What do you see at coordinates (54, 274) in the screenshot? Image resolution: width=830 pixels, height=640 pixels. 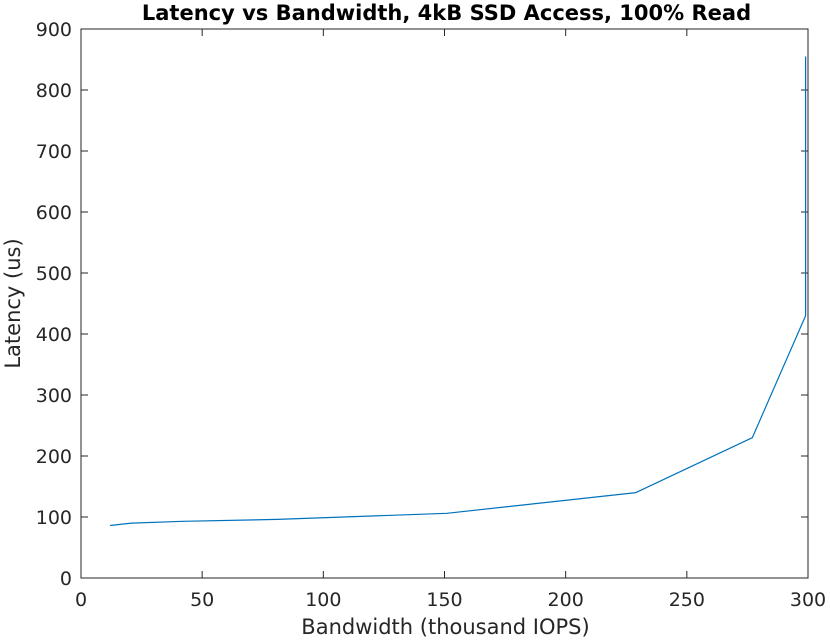 I see `y-tick-label: 500` at bounding box center [54, 274].